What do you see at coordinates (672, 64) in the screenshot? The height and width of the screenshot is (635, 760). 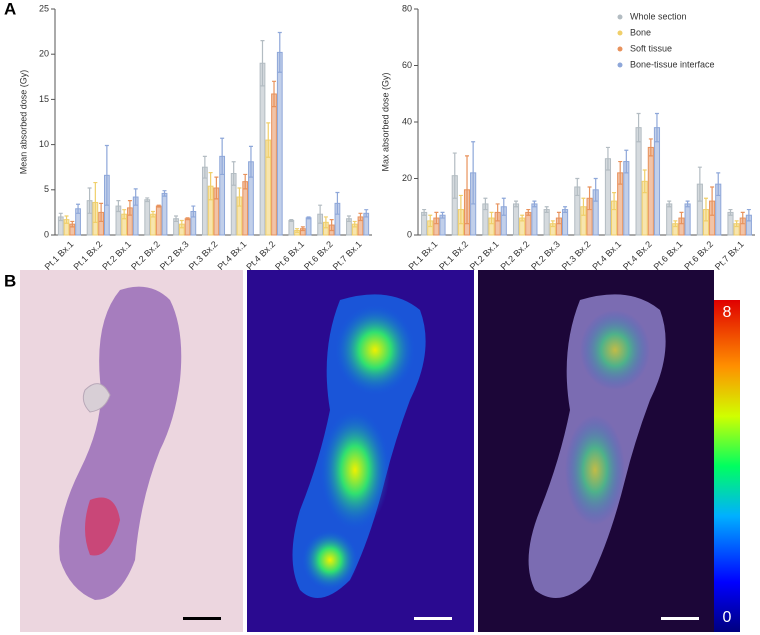 I see `legend-label: Bone-tissue interface` at bounding box center [672, 64].